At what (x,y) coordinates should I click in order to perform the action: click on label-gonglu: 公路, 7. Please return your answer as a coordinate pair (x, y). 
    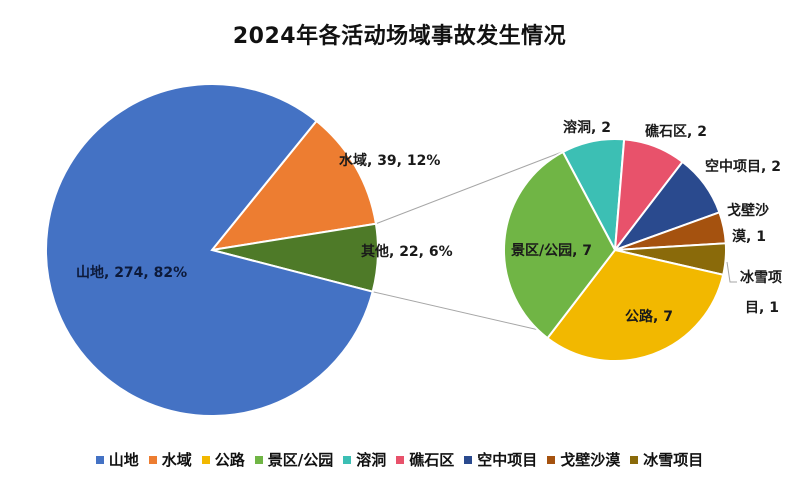
    Looking at the image, I should click on (649, 317).